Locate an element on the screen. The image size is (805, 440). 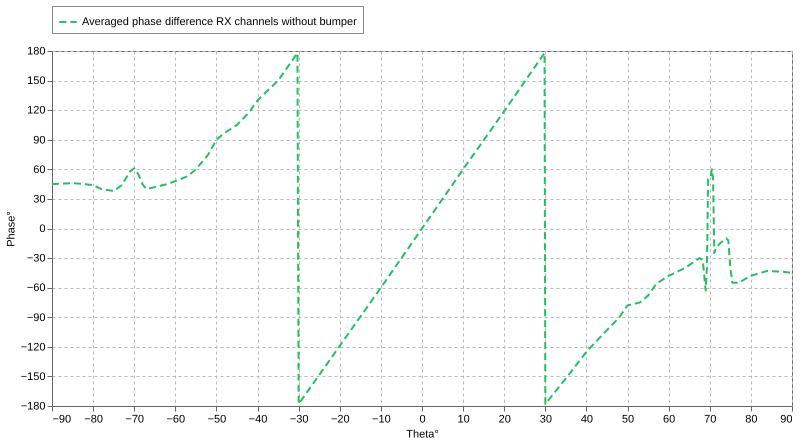
x-tick-label: −70 is located at coordinates (134, 420).